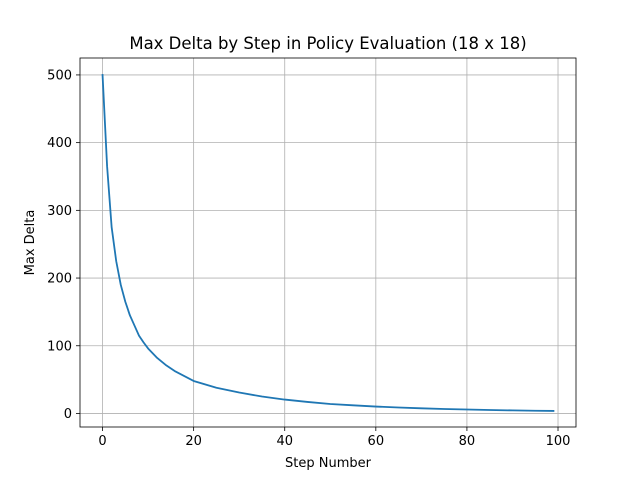 The height and width of the screenshot is (480, 640). Describe the element at coordinates (59, 279) in the screenshot. I see `y-tick-label: 200` at that location.